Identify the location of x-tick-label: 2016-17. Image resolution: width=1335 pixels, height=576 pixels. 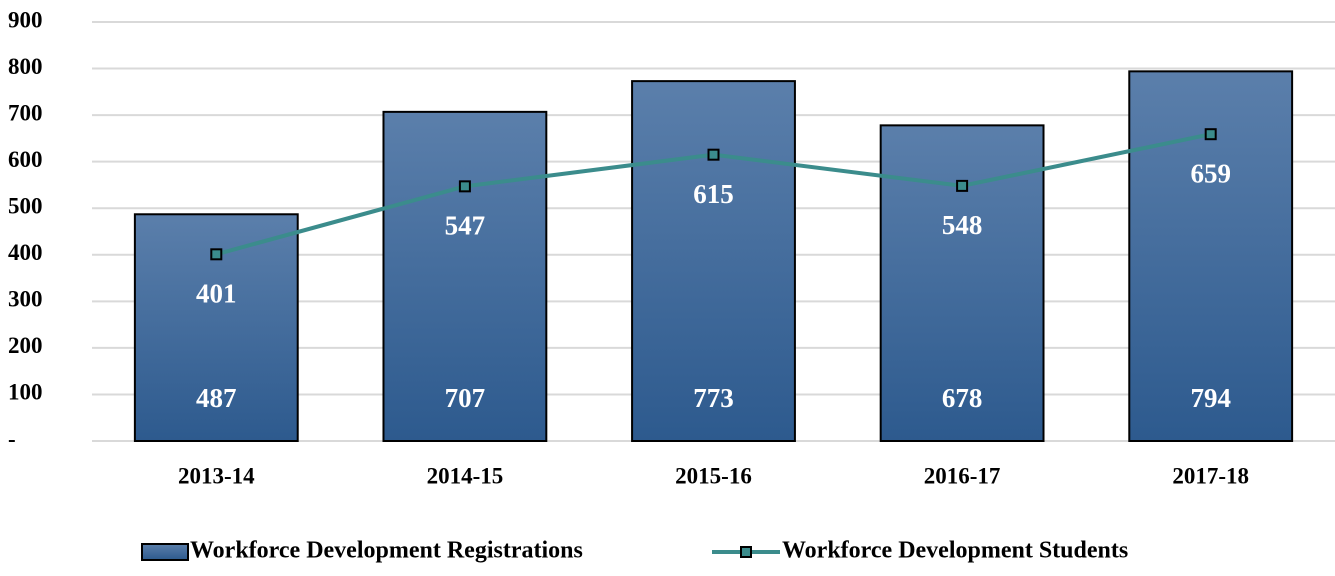
(962, 475).